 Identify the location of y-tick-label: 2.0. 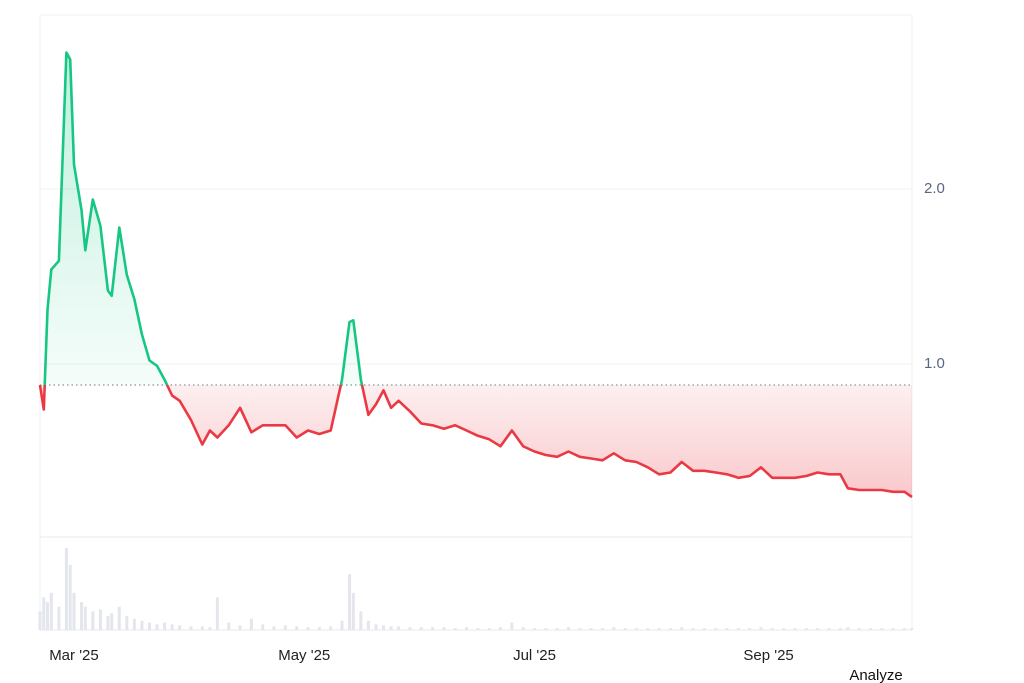
(934, 188).